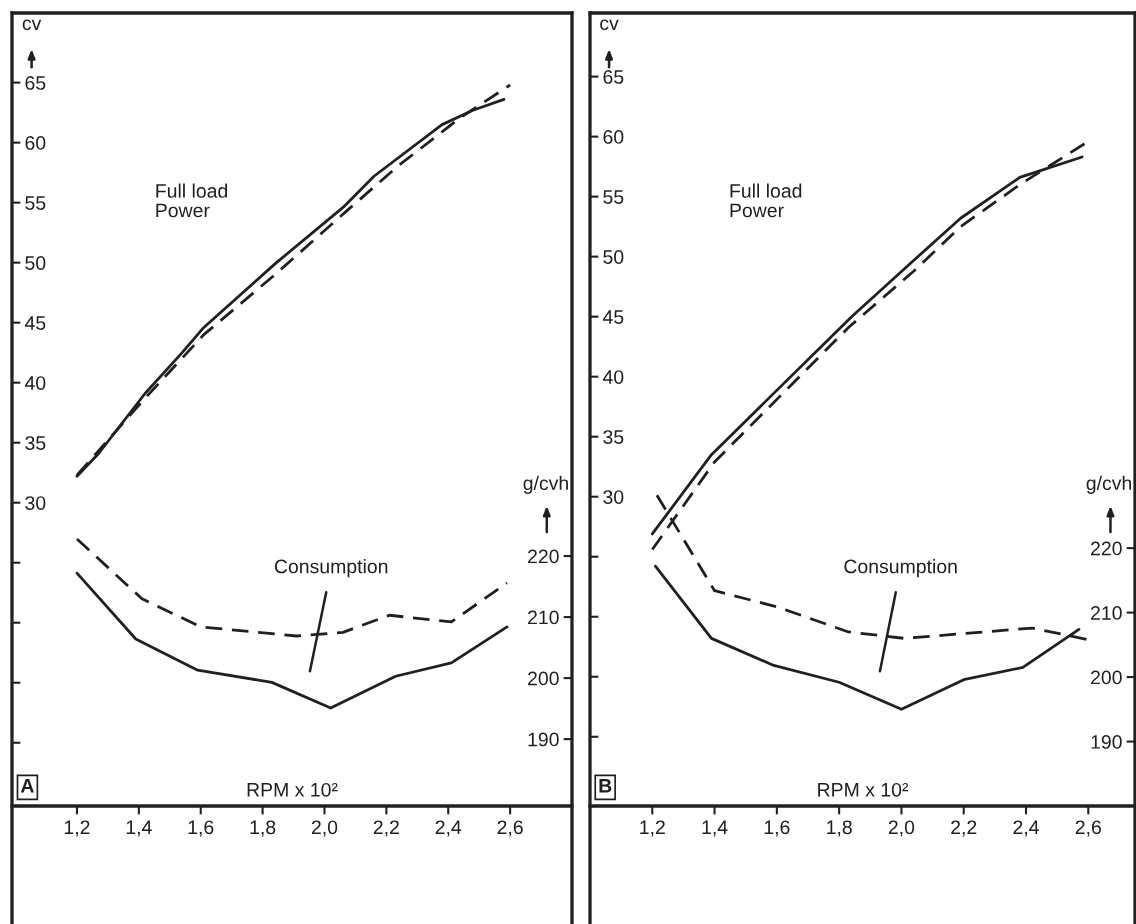 This screenshot has height=924, width=1136. Describe the element at coordinates (27, 786) in the screenshot. I see `annotation: A` at that location.